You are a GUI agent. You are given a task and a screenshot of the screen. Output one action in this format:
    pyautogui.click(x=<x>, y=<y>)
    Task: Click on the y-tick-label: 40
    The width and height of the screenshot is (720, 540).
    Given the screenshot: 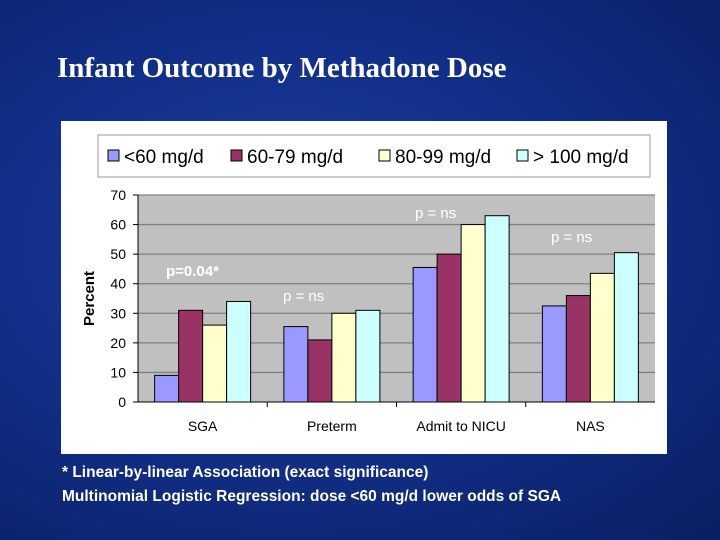 What is the action you would take?
    pyautogui.click(x=118, y=284)
    